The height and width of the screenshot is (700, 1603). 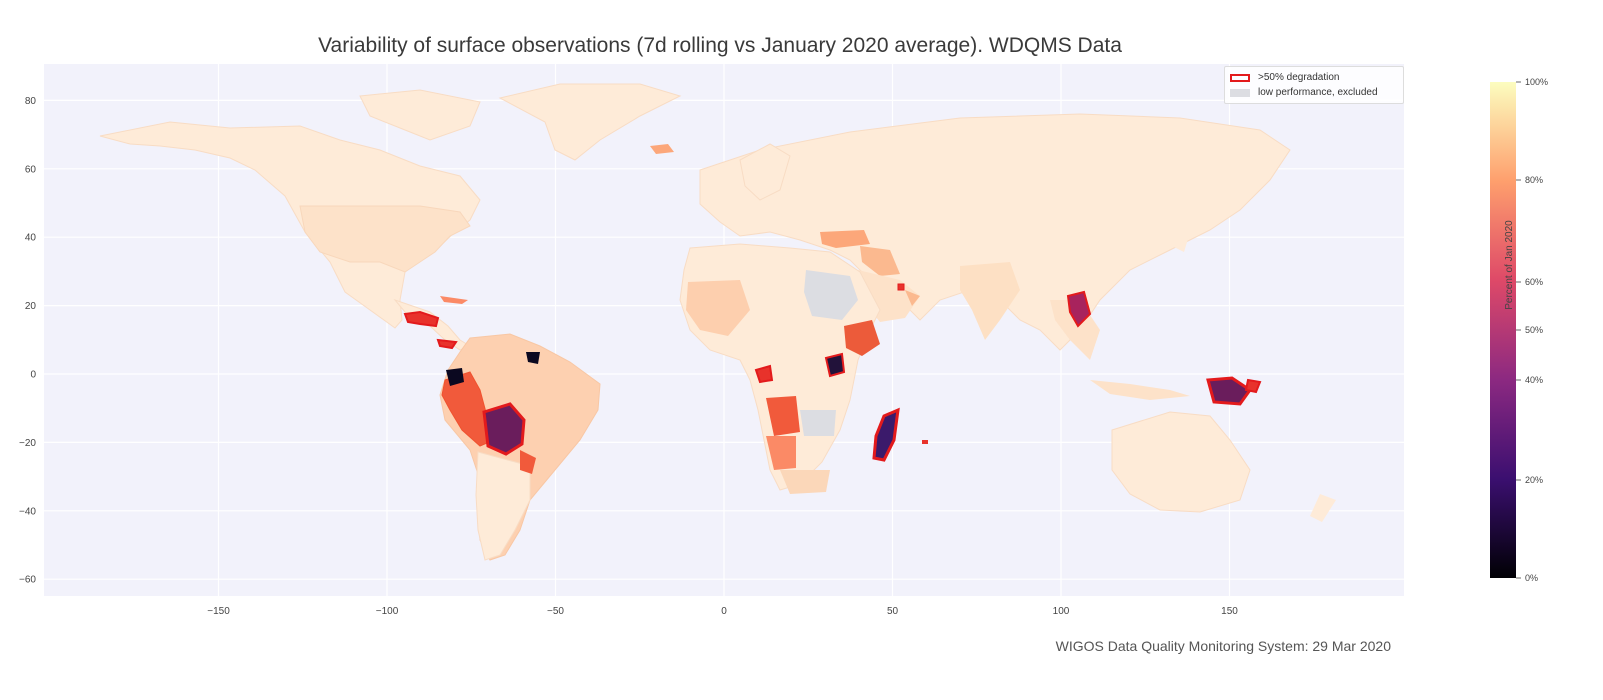 What do you see at coordinates (1534, 282) in the screenshot?
I see `colorbar-tick-label: 60%` at bounding box center [1534, 282].